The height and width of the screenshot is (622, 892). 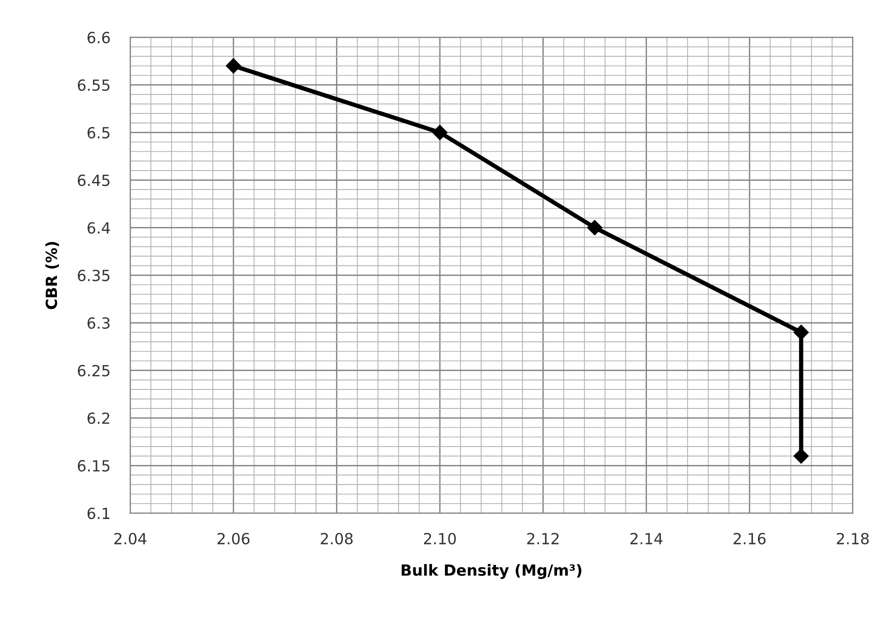 I want to click on y-tick-label: 6.25, so click(x=94, y=370).